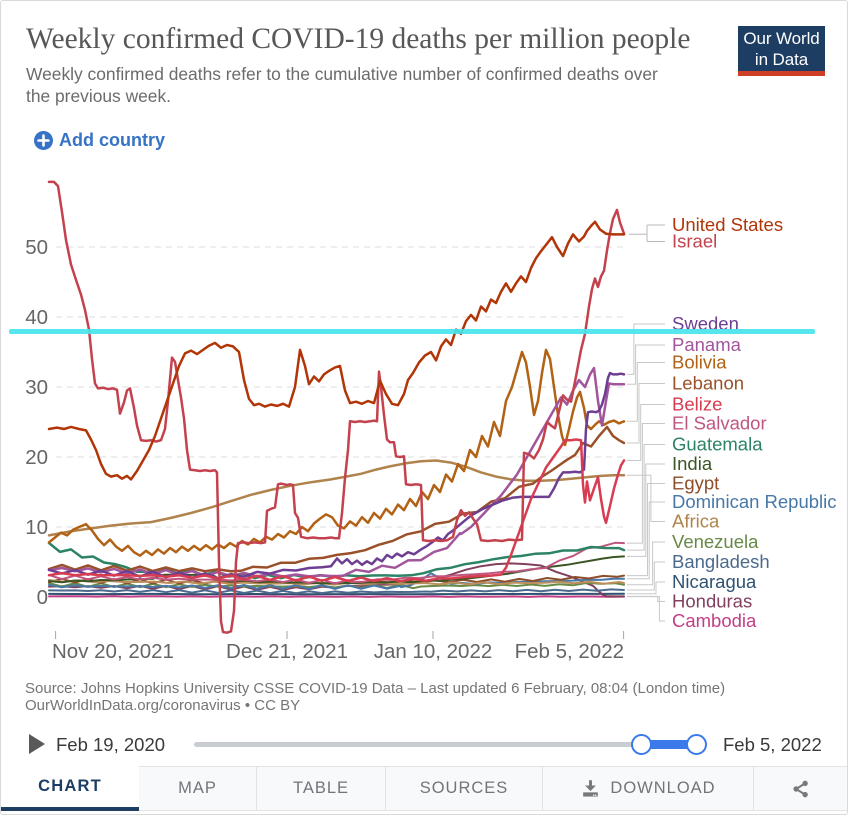 The image size is (848, 815). What do you see at coordinates (707, 344) in the screenshot?
I see `svg-text: Panama` at bounding box center [707, 344].